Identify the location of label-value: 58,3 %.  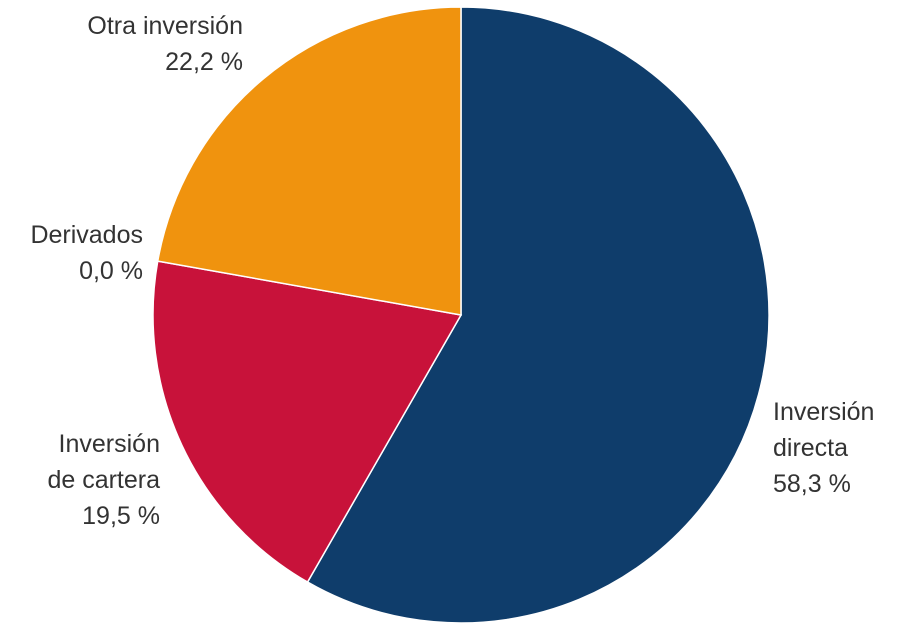
(812, 484).